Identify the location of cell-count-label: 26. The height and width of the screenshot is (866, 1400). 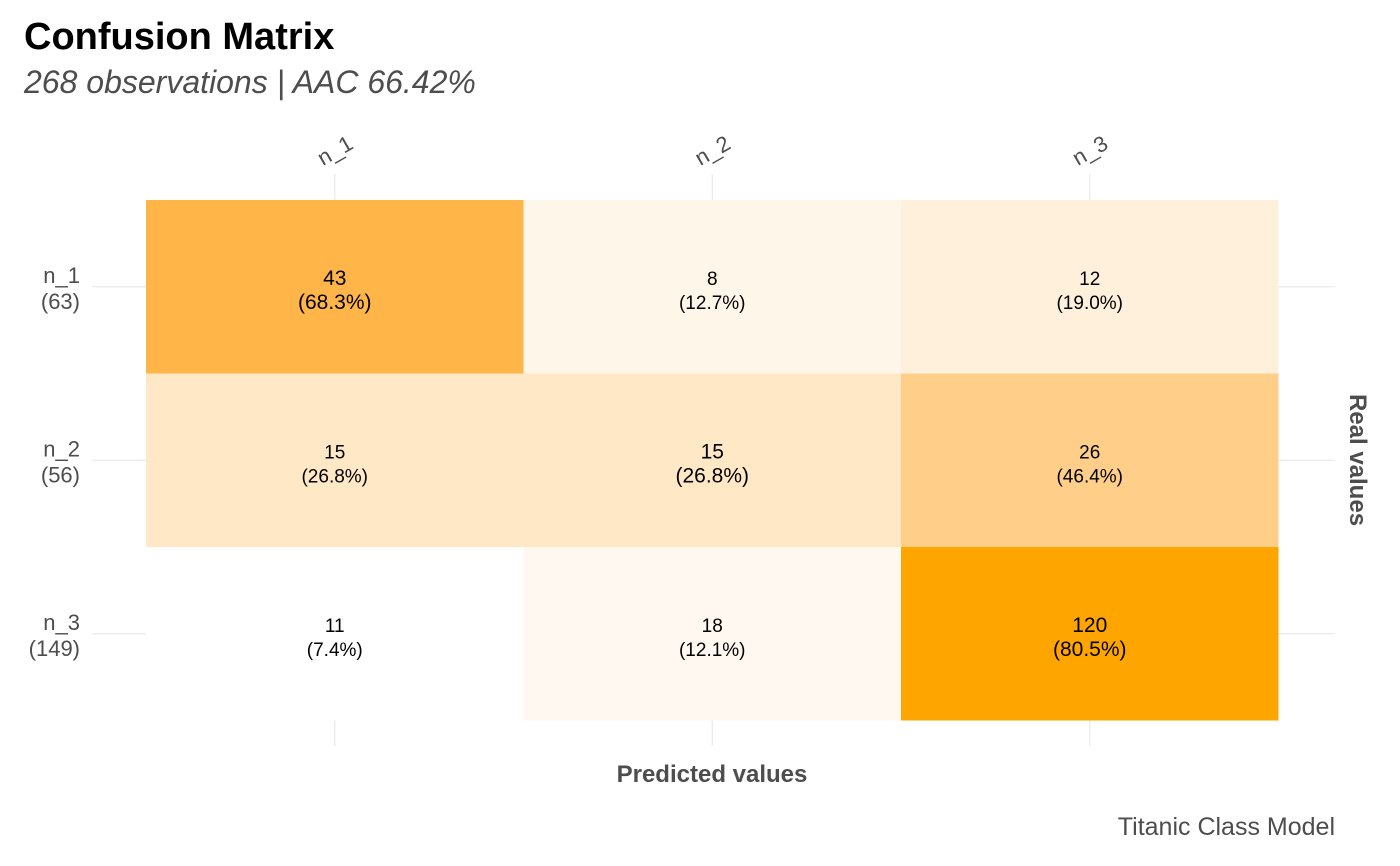
(1089, 452).